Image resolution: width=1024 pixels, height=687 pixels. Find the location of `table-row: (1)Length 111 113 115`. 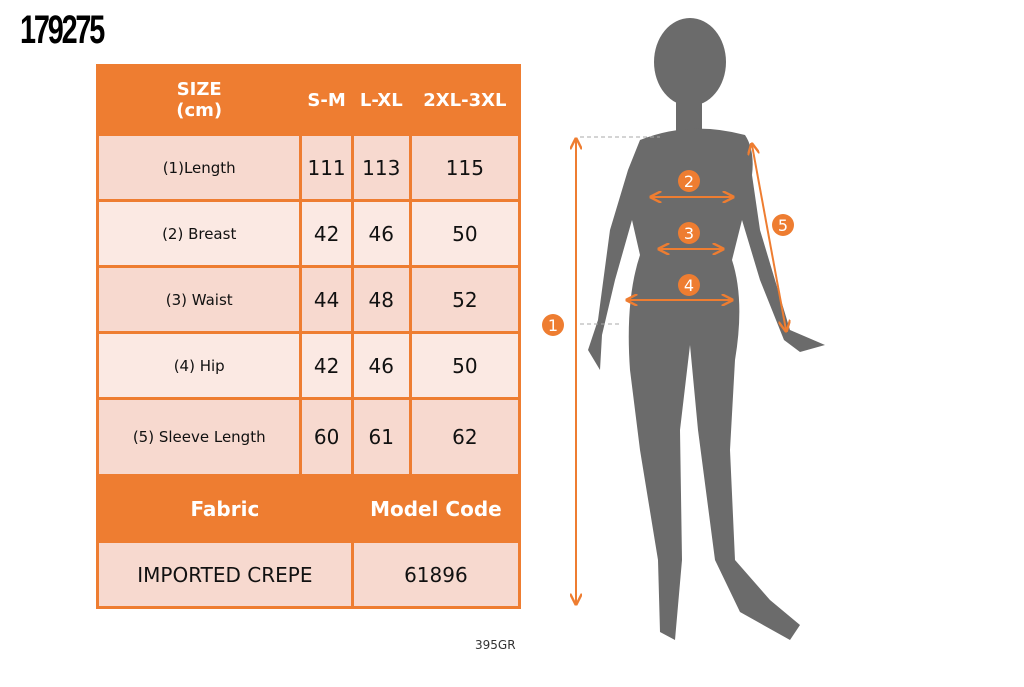

table-row: (1)Length 111 113 115 is located at coordinates (308, 167).